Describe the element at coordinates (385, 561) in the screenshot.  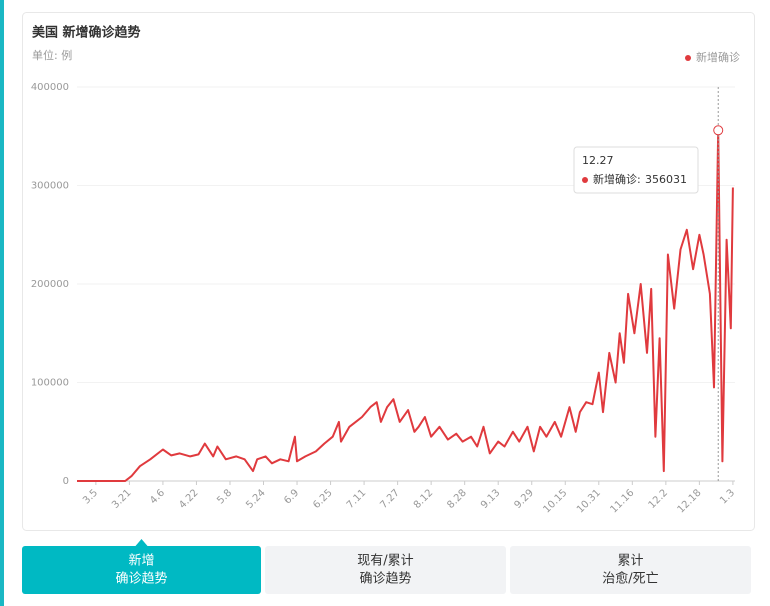
I see `tab-label: 现有/累计` at that location.